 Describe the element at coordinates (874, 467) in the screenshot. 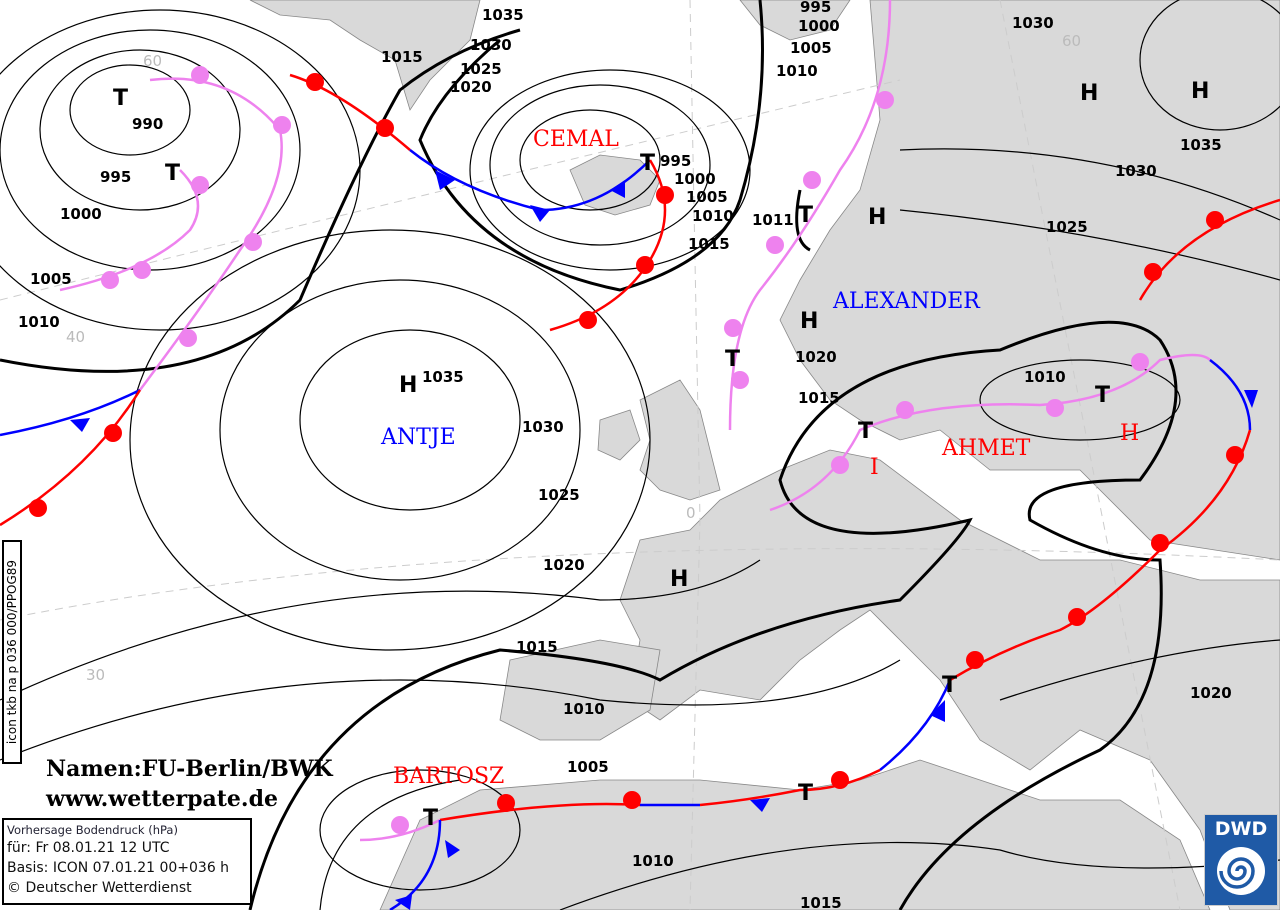

I see `secondary-marker: I` at that location.